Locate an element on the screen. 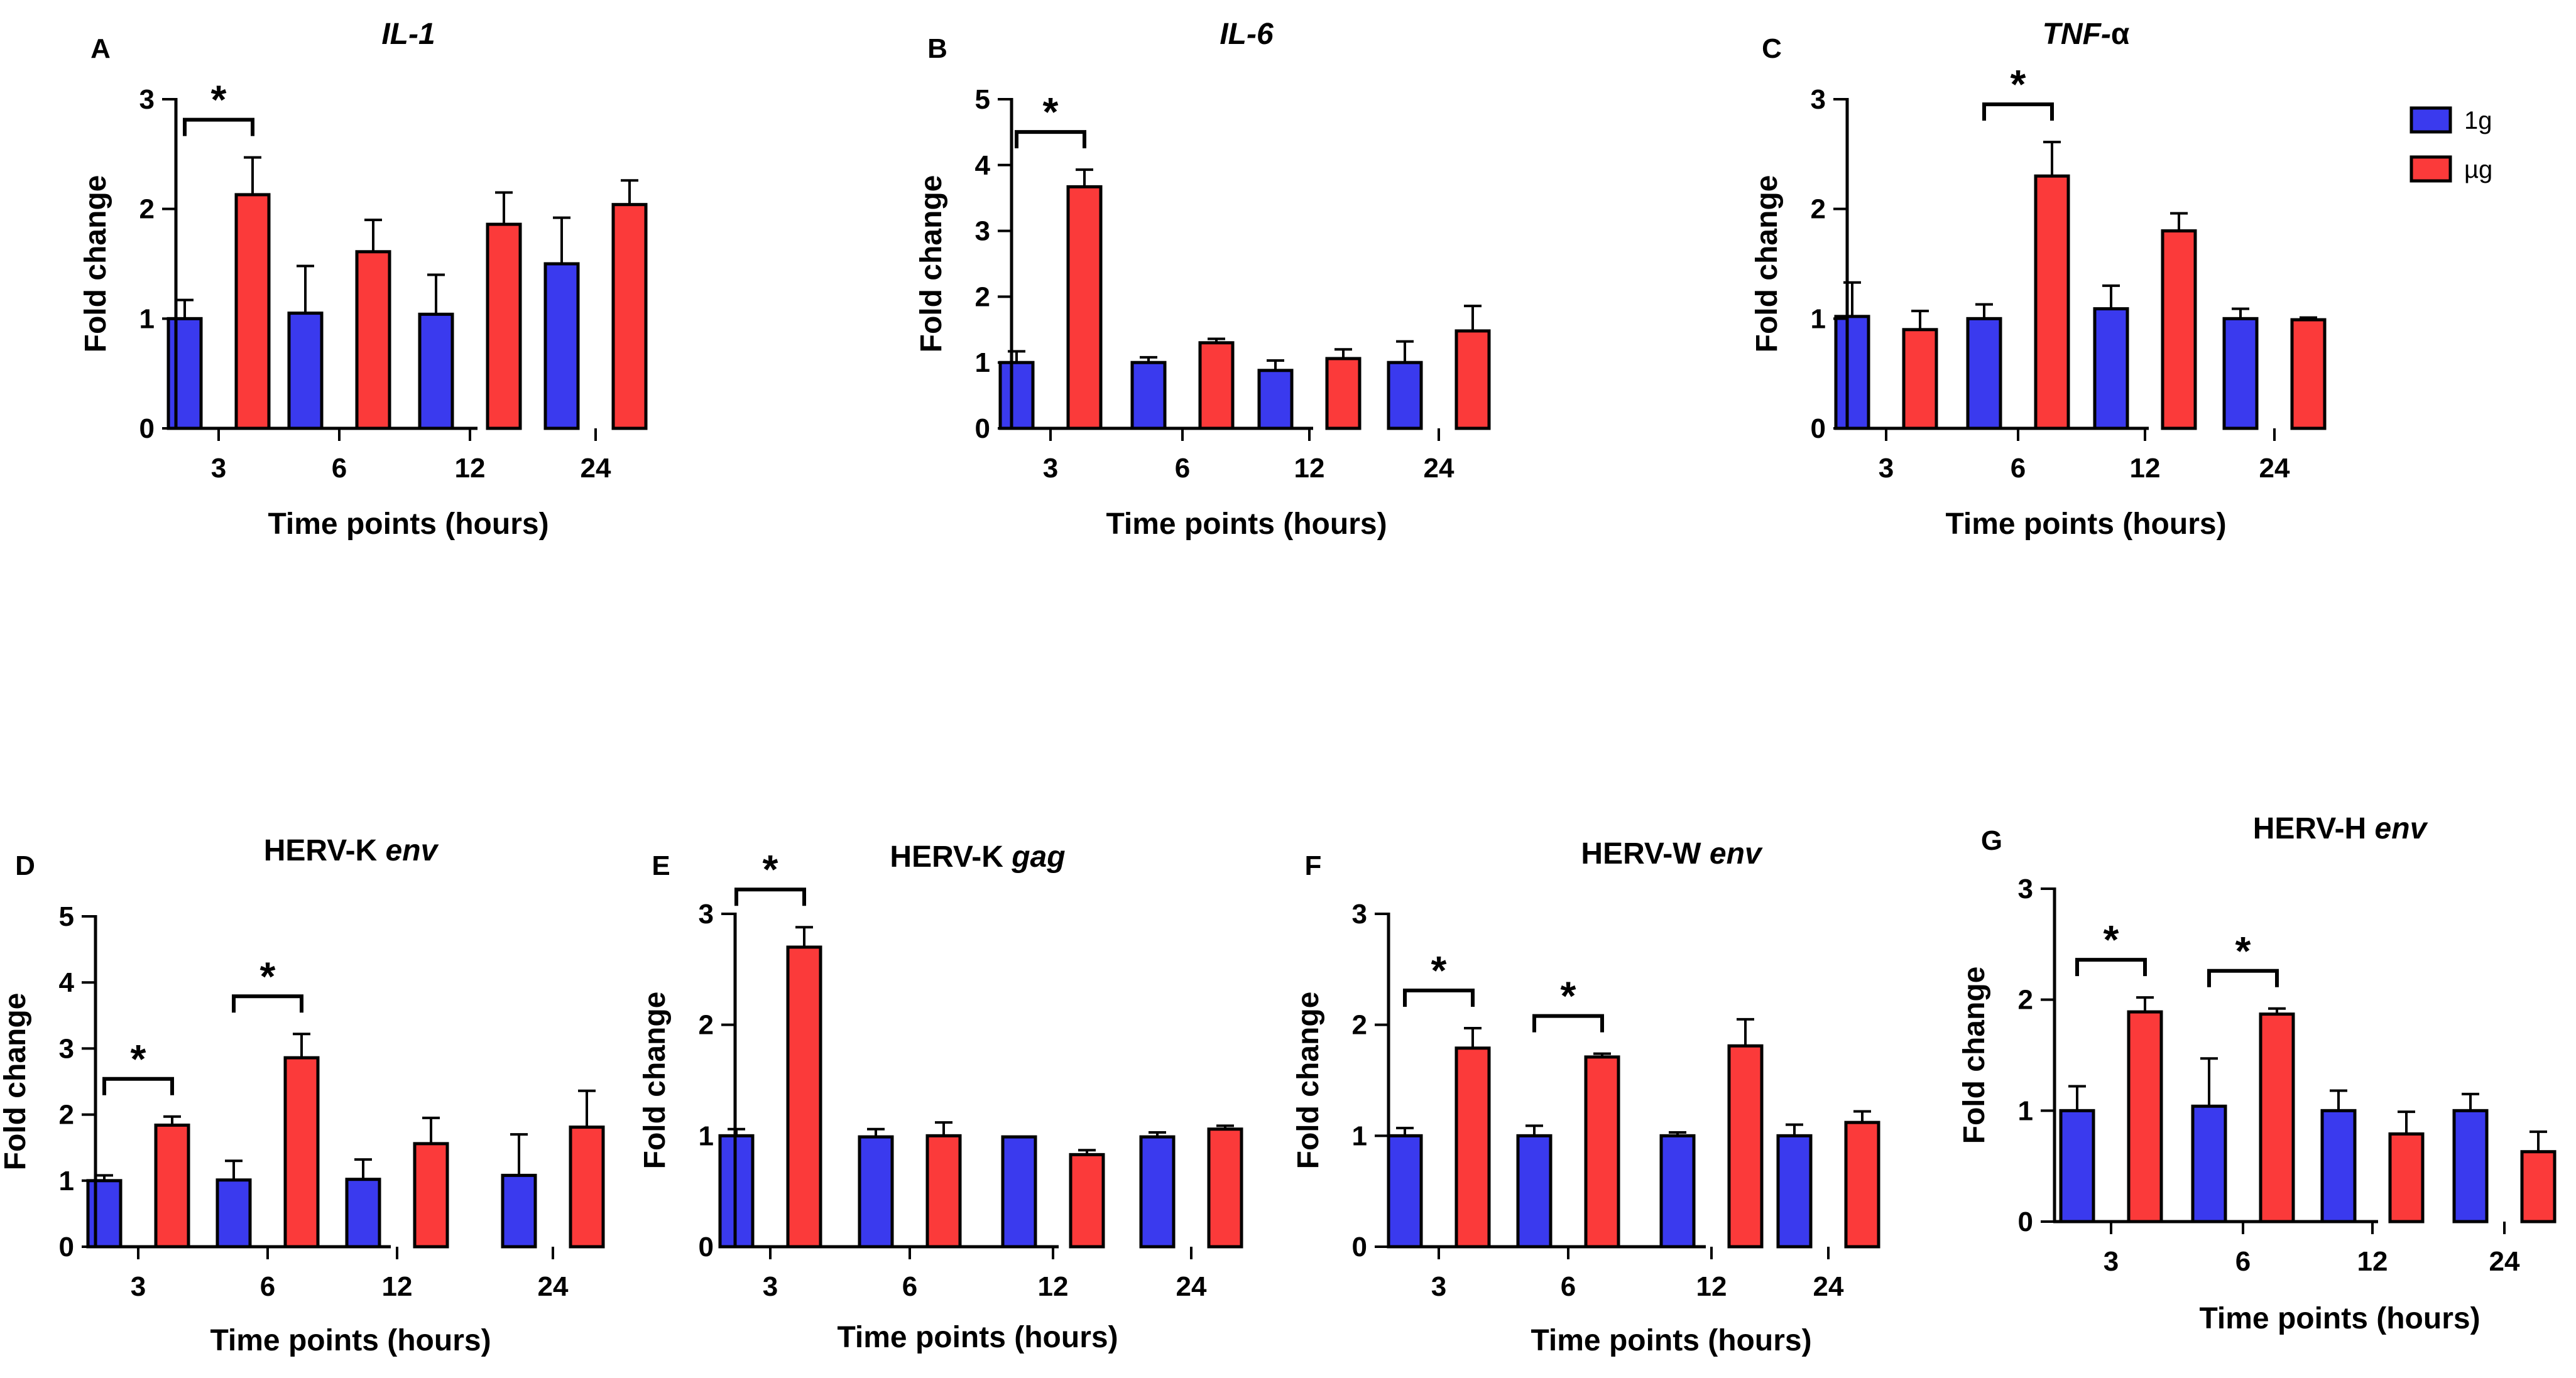 Image resolution: width=2576 pixels, height=1378 pixels. panel-letter: B is located at coordinates (937, 48).